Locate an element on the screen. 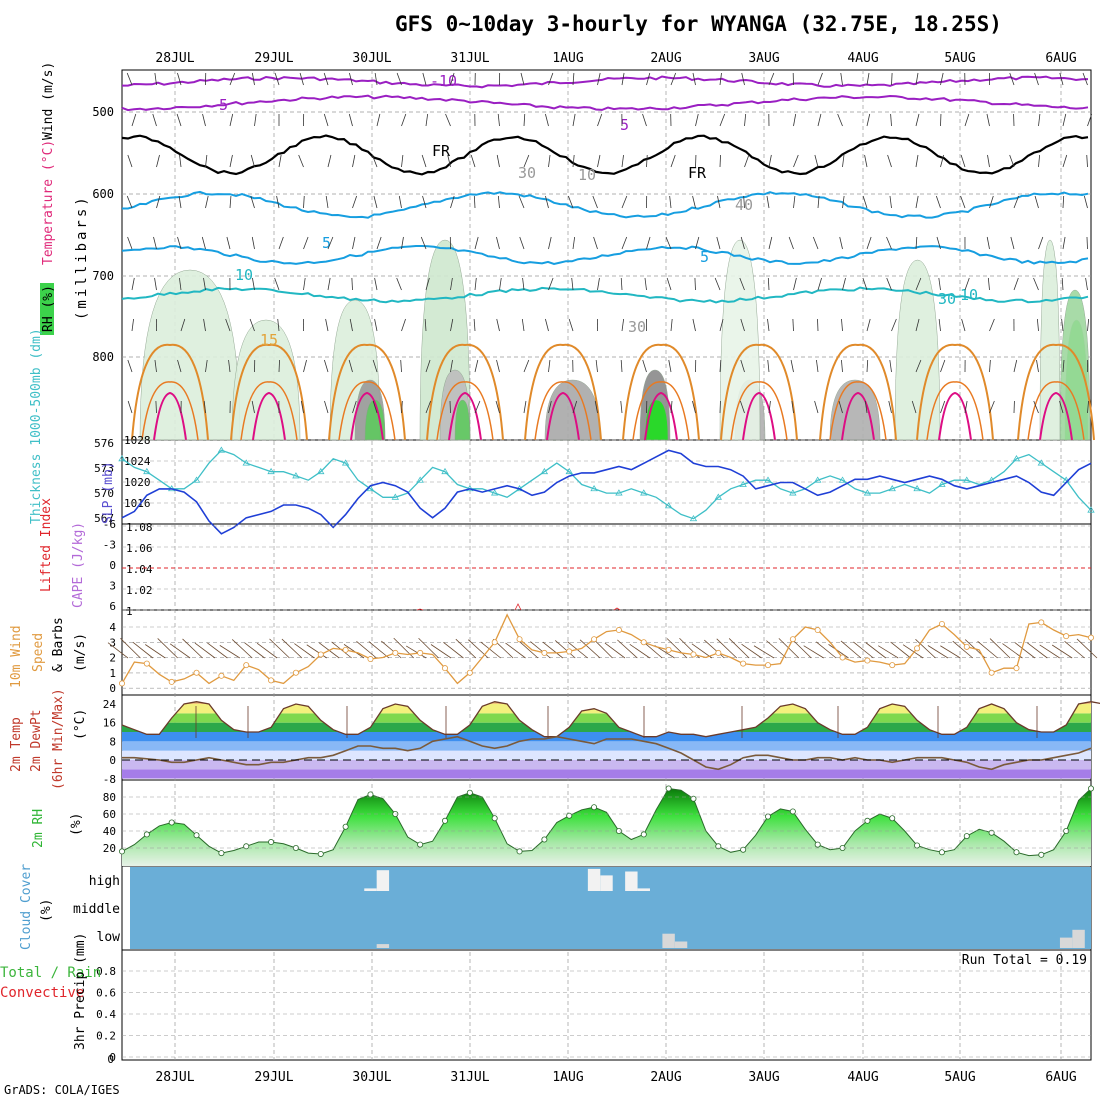 The width and height of the screenshot is (1100, 1100). temp-bands is located at coordinates (606, 740).